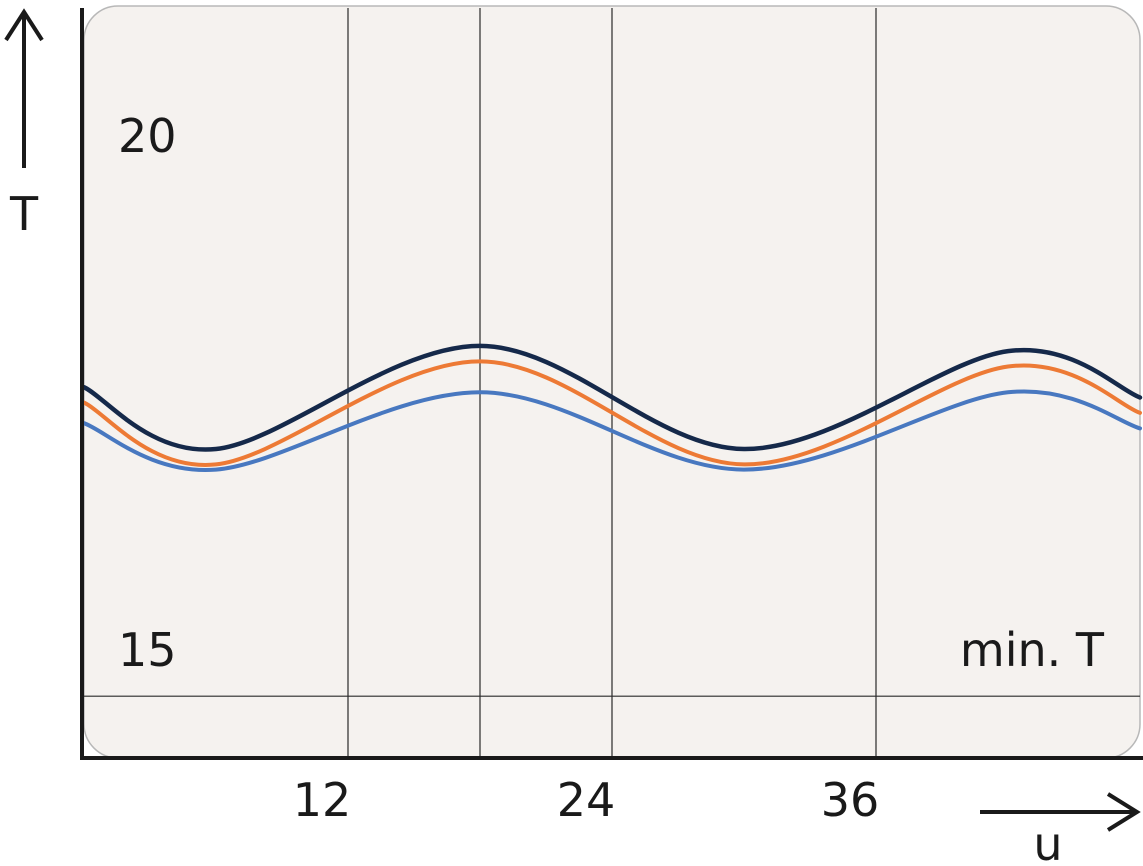 This screenshot has height=866, width=1143. Describe the element at coordinates (147, 136) in the screenshot. I see `y-tick-label-20: 20` at that location.